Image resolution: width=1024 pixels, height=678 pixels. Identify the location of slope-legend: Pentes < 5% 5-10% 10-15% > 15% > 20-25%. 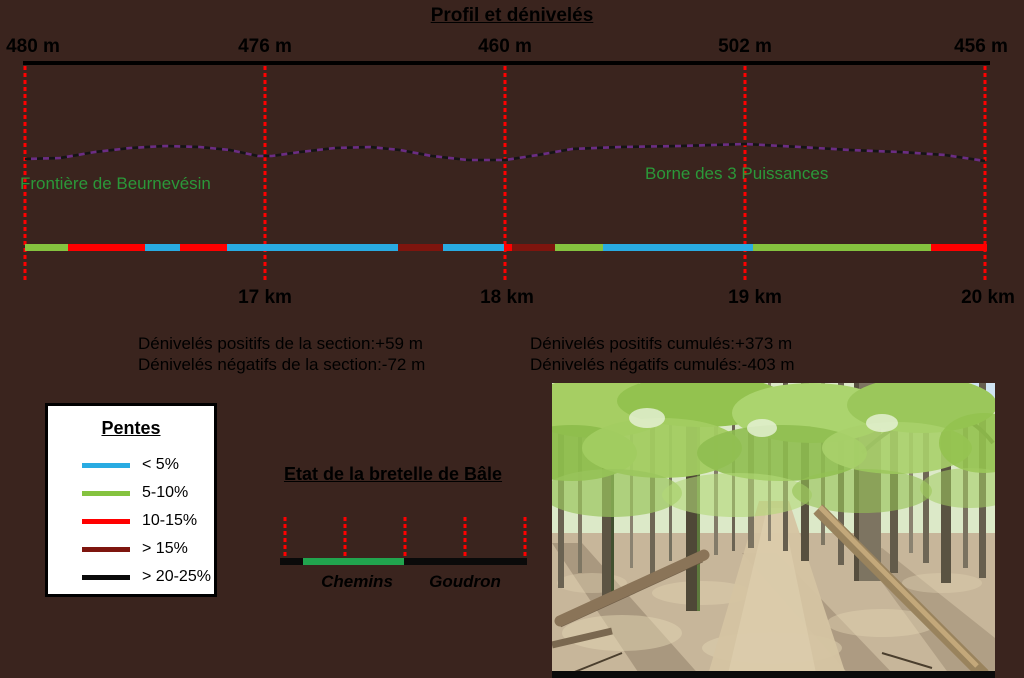
(131, 500).